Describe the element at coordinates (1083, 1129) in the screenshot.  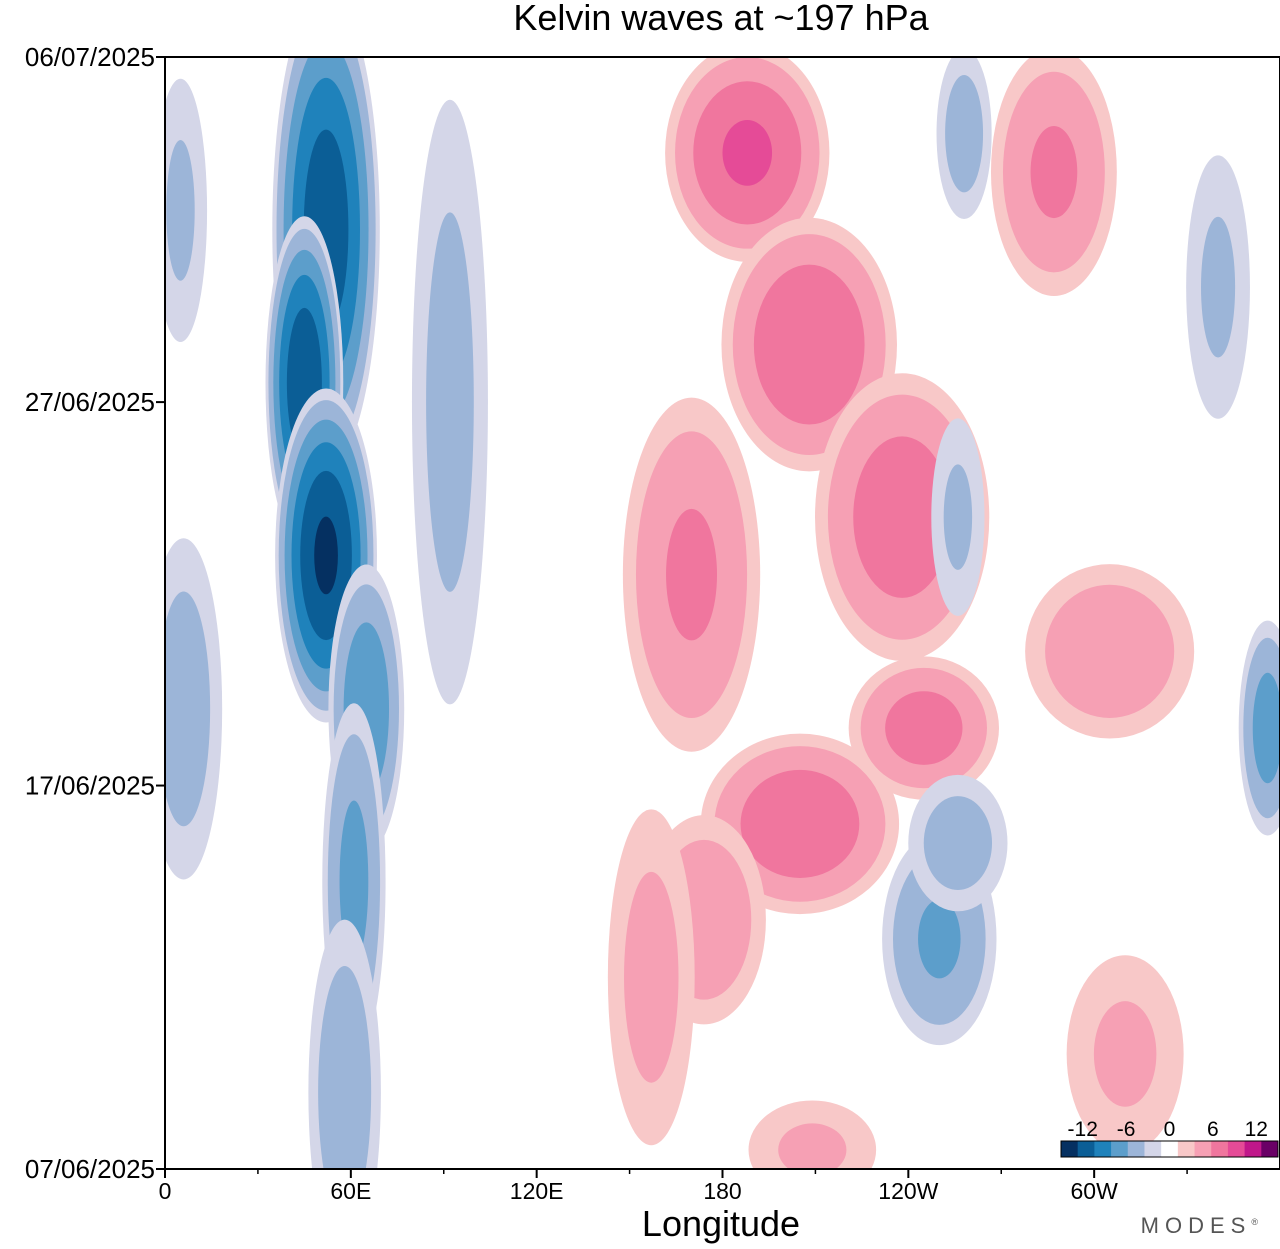
I see `colorbar-label: -12` at that location.